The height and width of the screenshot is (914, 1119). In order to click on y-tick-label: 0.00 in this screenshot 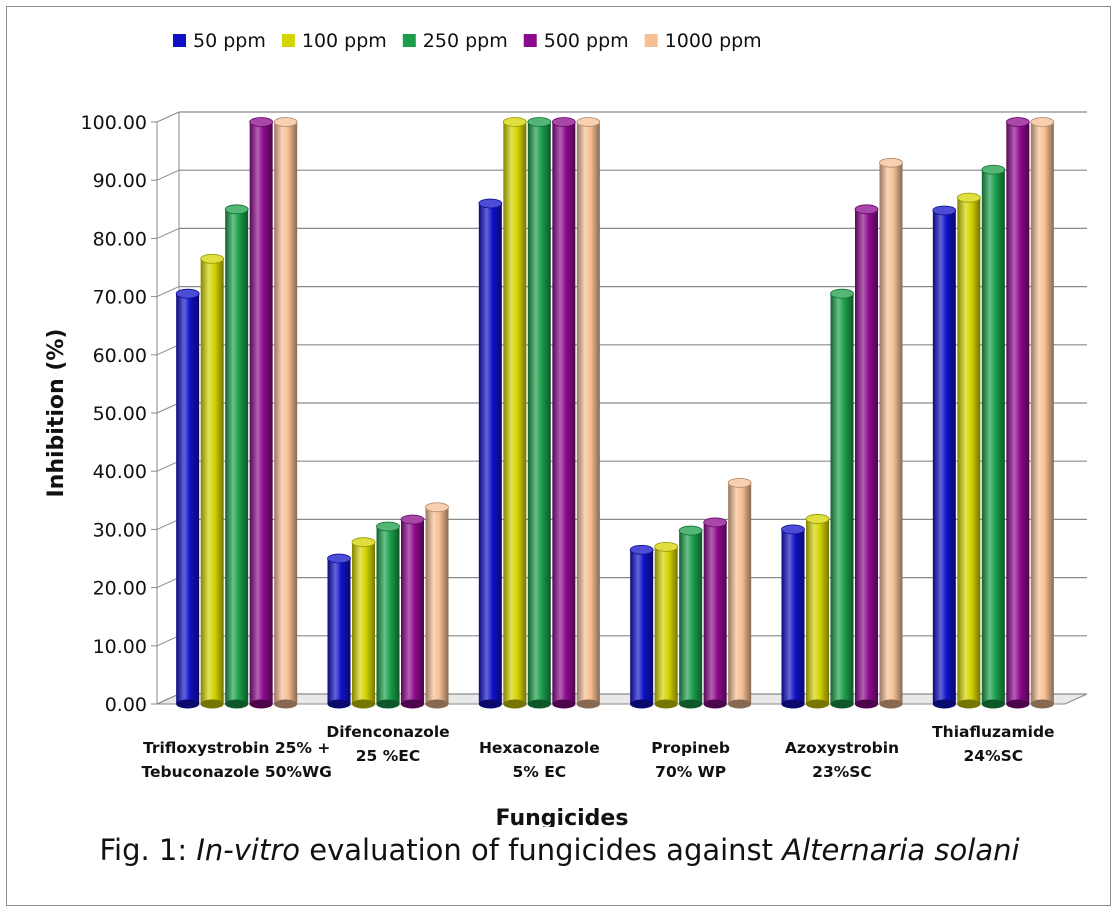, I will do `click(126, 705)`.